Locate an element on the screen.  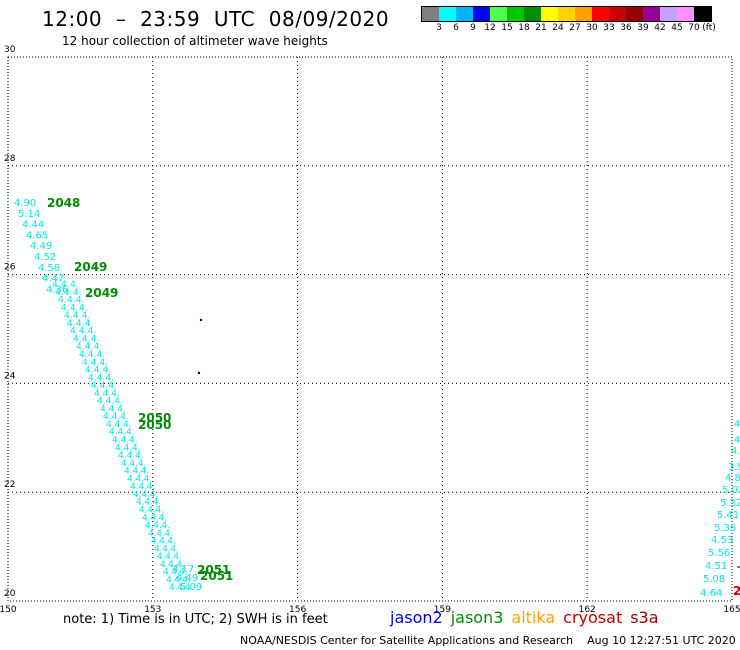
wave-height-label: 4.36 is located at coordinates (57, 289).